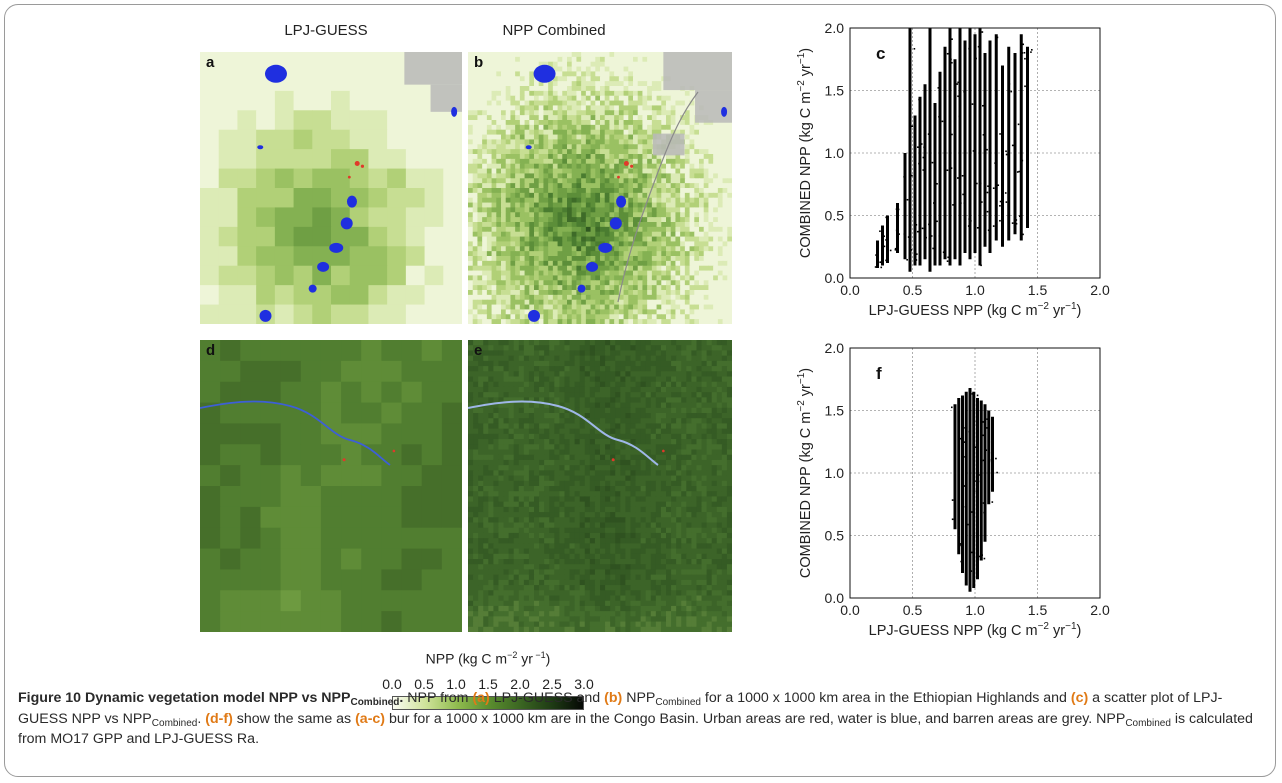 The image size is (1282, 783). What do you see at coordinates (331, 486) in the screenshot?
I see `map-d-image` at bounding box center [331, 486].